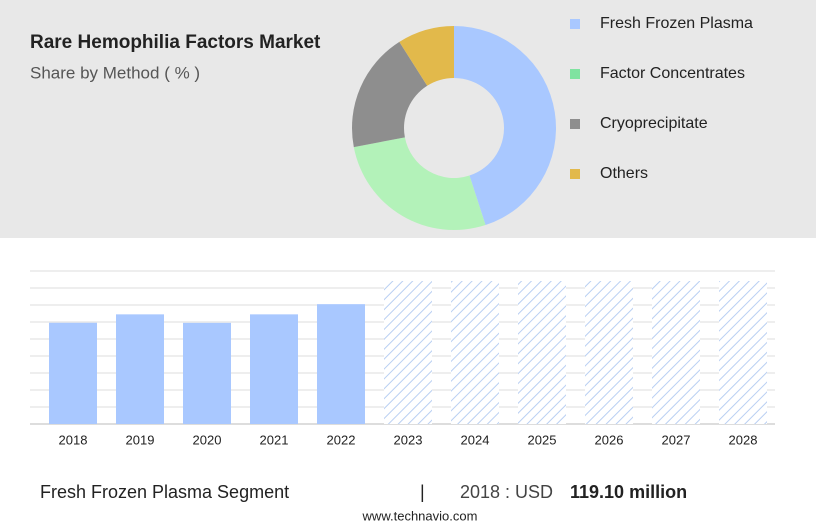  I want to click on legend-label: Others, so click(624, 173).